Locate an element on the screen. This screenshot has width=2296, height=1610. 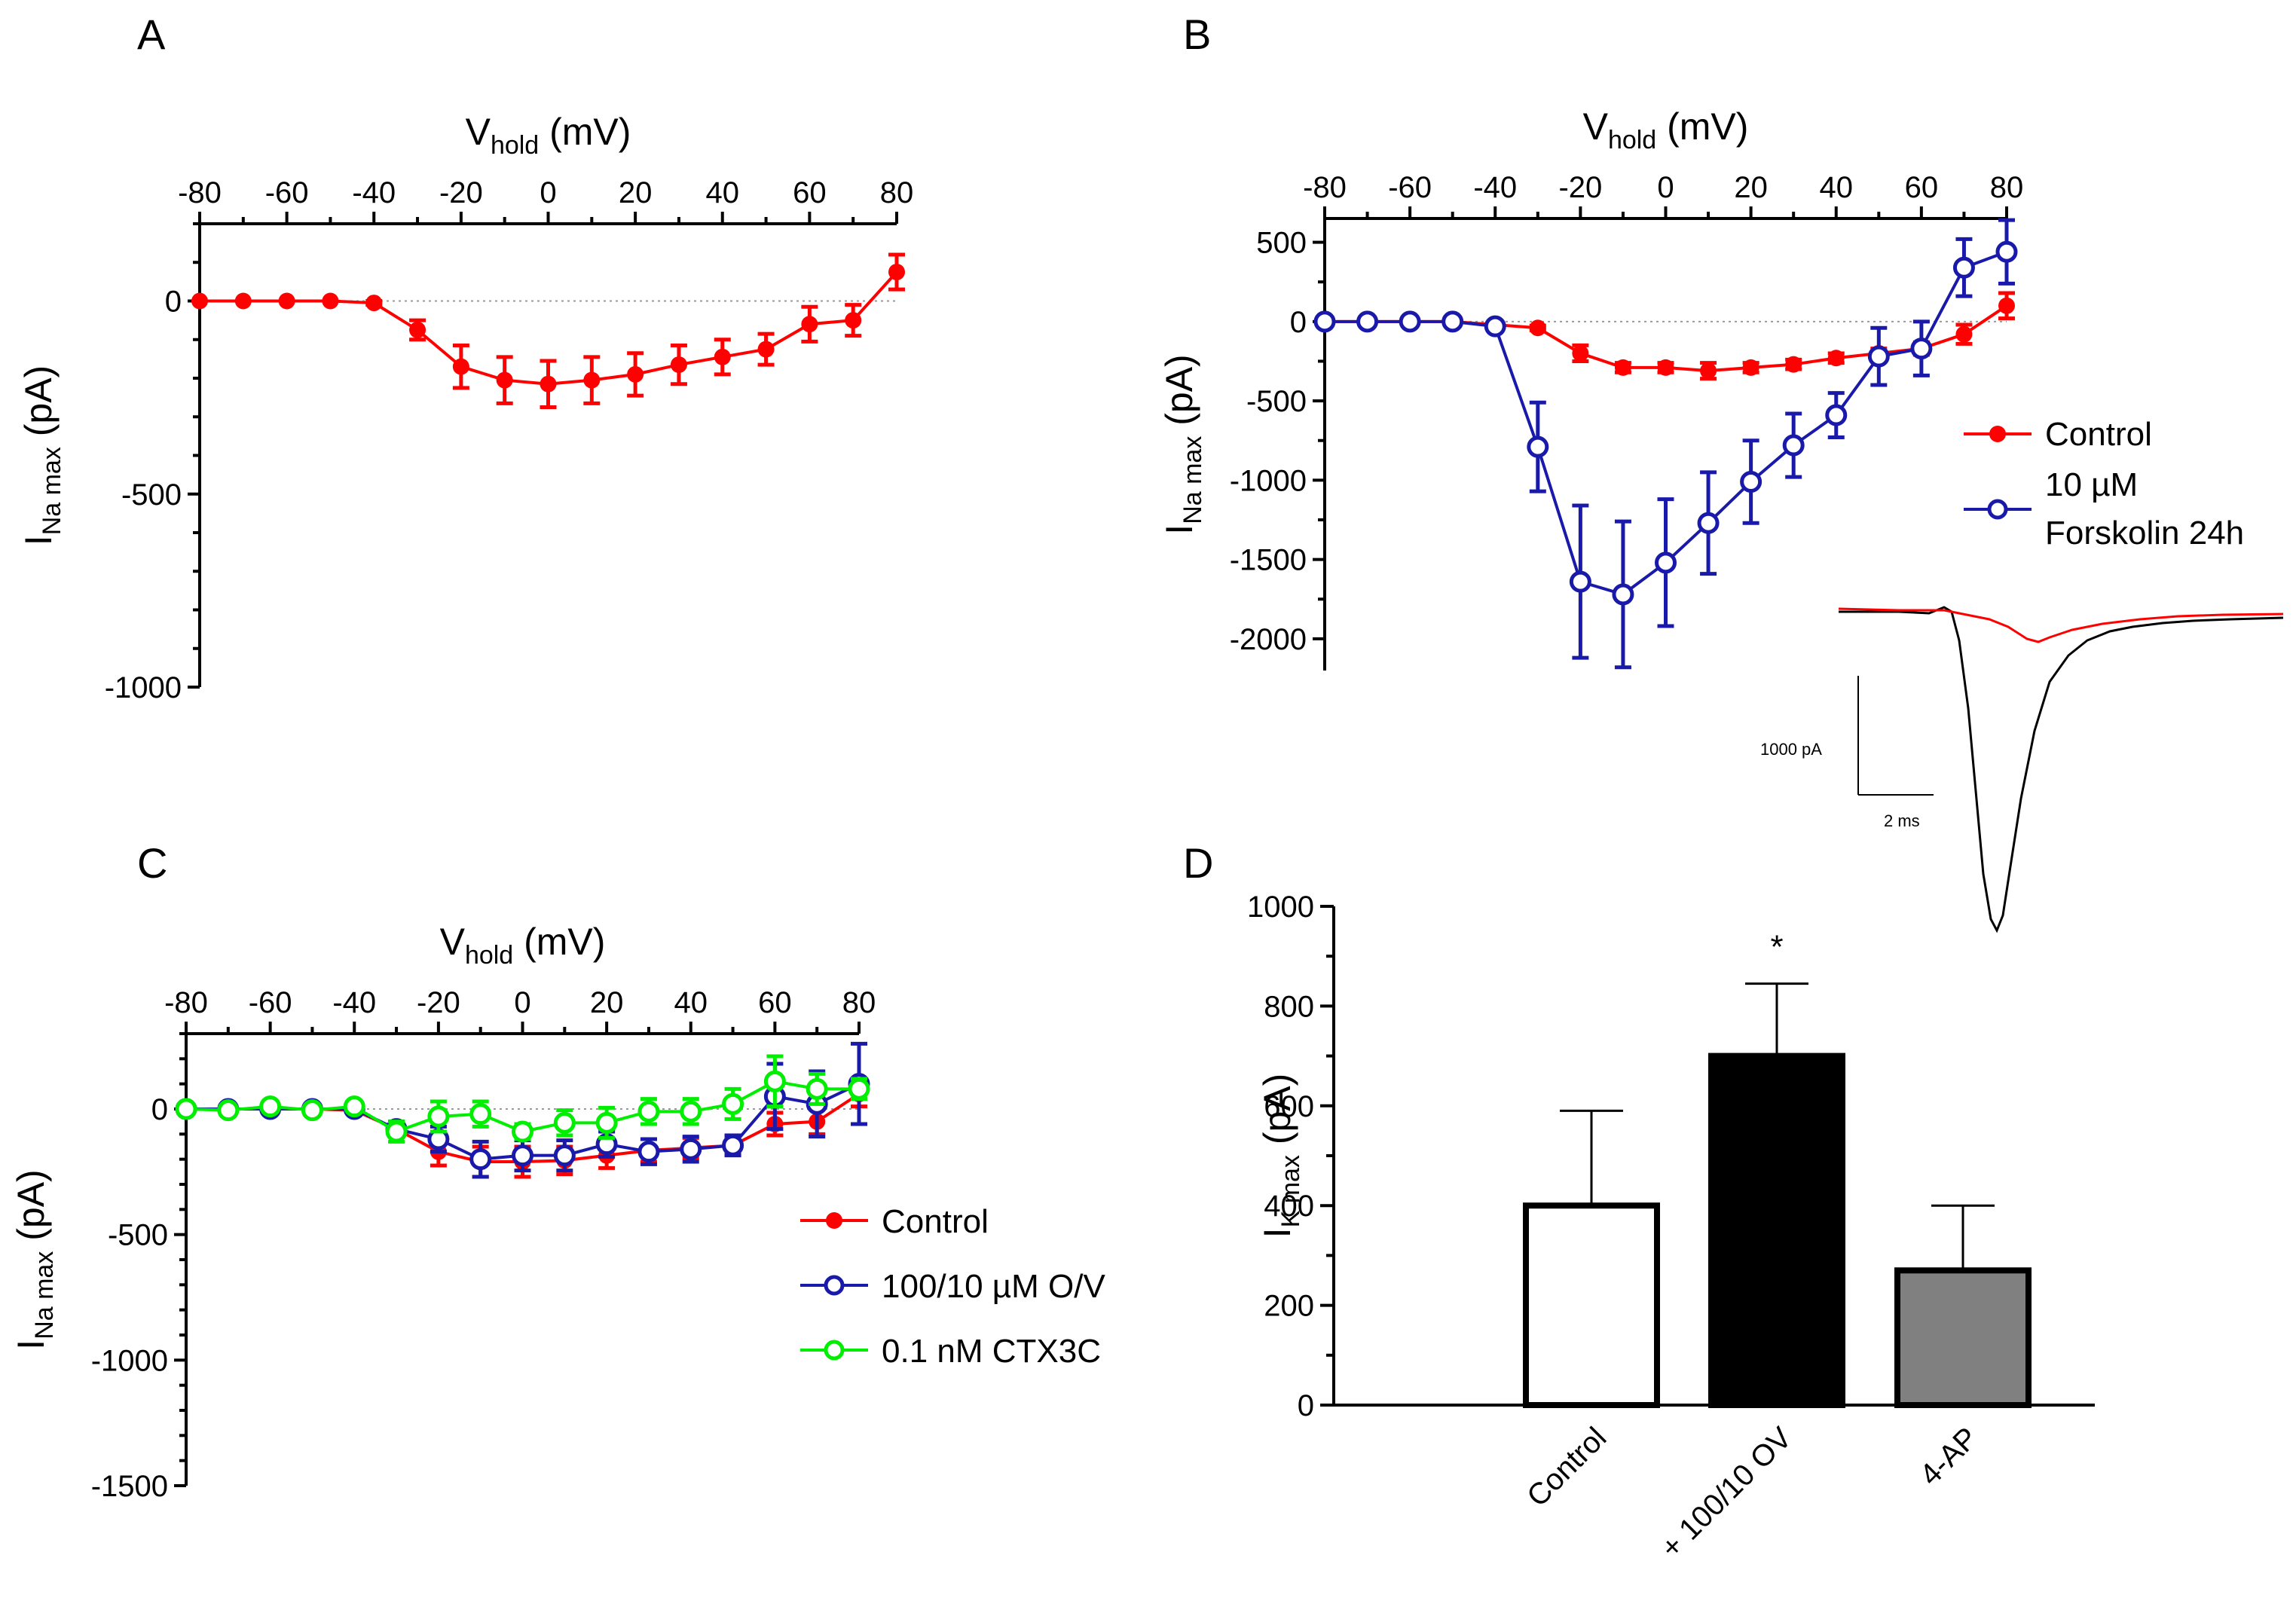
panel-letter-a: A is located at coordinates (151, 34).